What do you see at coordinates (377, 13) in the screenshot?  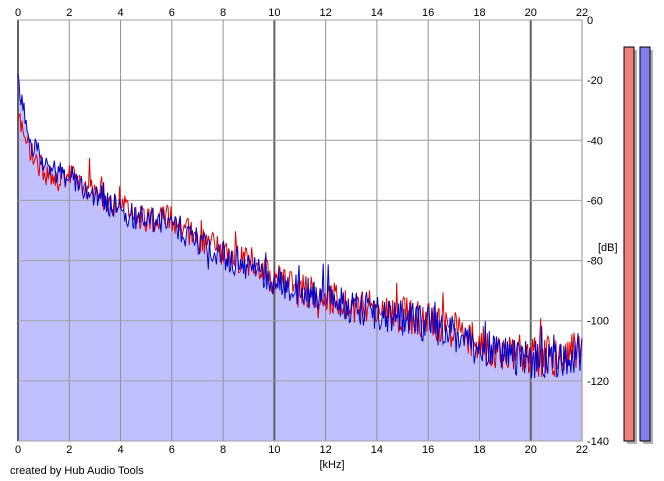 I see `x-tick-label-top-14: 14` at bounding box center [377, 13].